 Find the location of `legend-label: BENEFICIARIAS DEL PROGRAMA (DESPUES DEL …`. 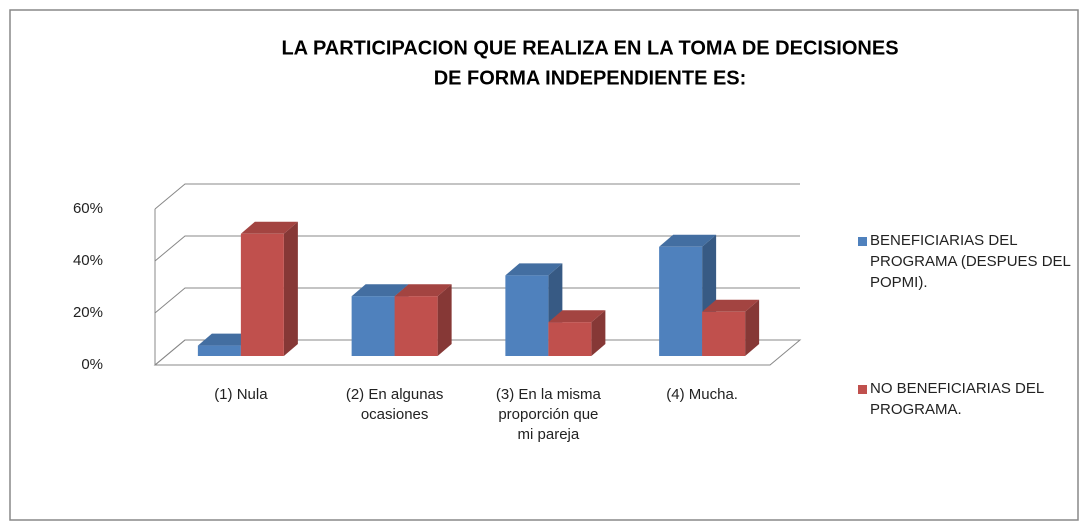

legend-label: BENEFICIARIAS DEL PROGRAMA (DESPUES DEL … is located at coordinates (970, 261).